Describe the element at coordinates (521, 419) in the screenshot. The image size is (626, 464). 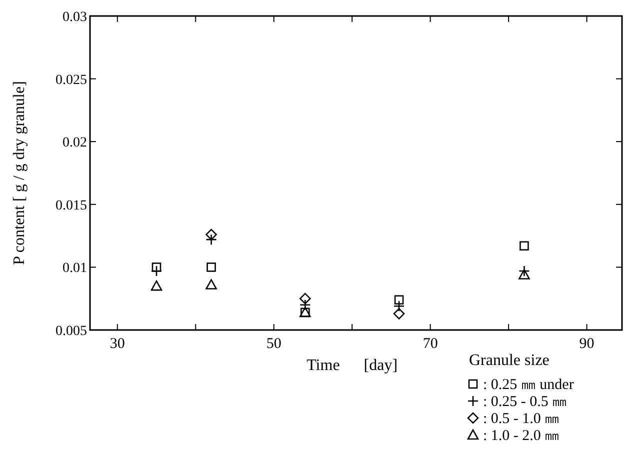
I see `legend-label: : 0.5 - 1.0 ㎜` at that location.